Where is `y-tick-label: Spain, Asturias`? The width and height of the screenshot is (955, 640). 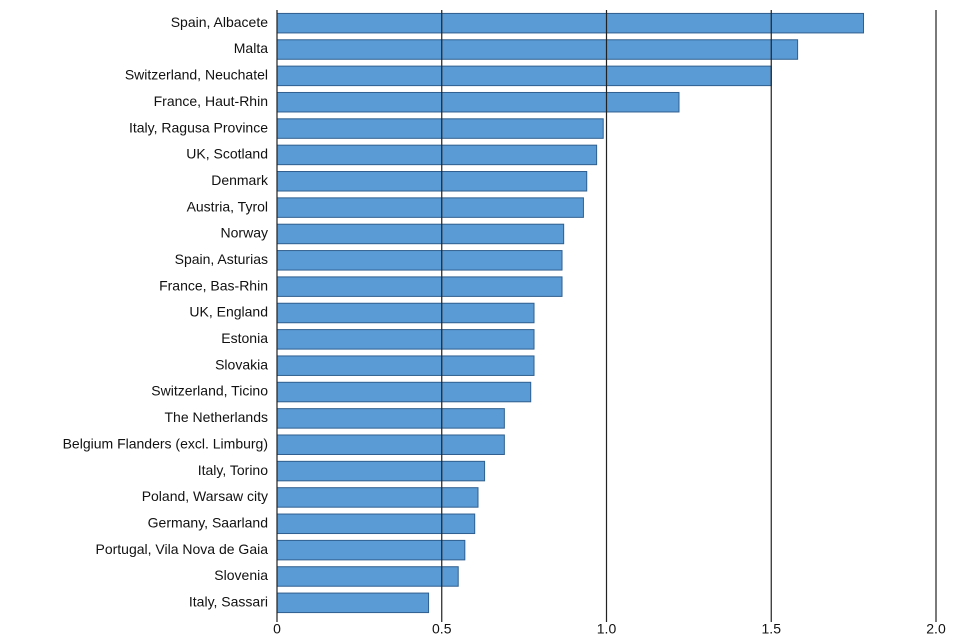 y-tick-label: Spain, Asturias is located at coordinates (221, 259).